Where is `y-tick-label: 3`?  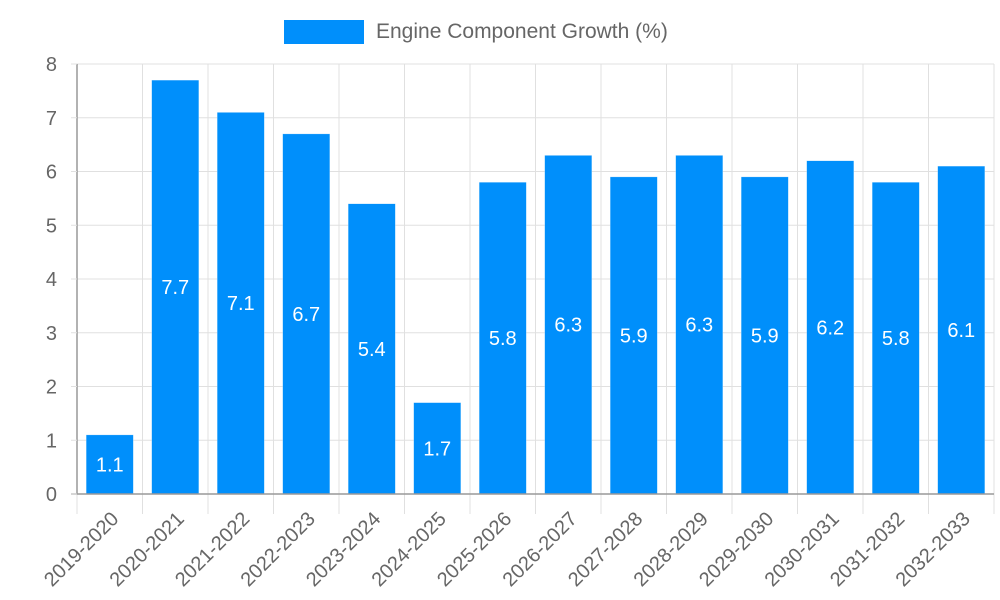 y-tick-label: 3 is located at coordinates (51, 334).